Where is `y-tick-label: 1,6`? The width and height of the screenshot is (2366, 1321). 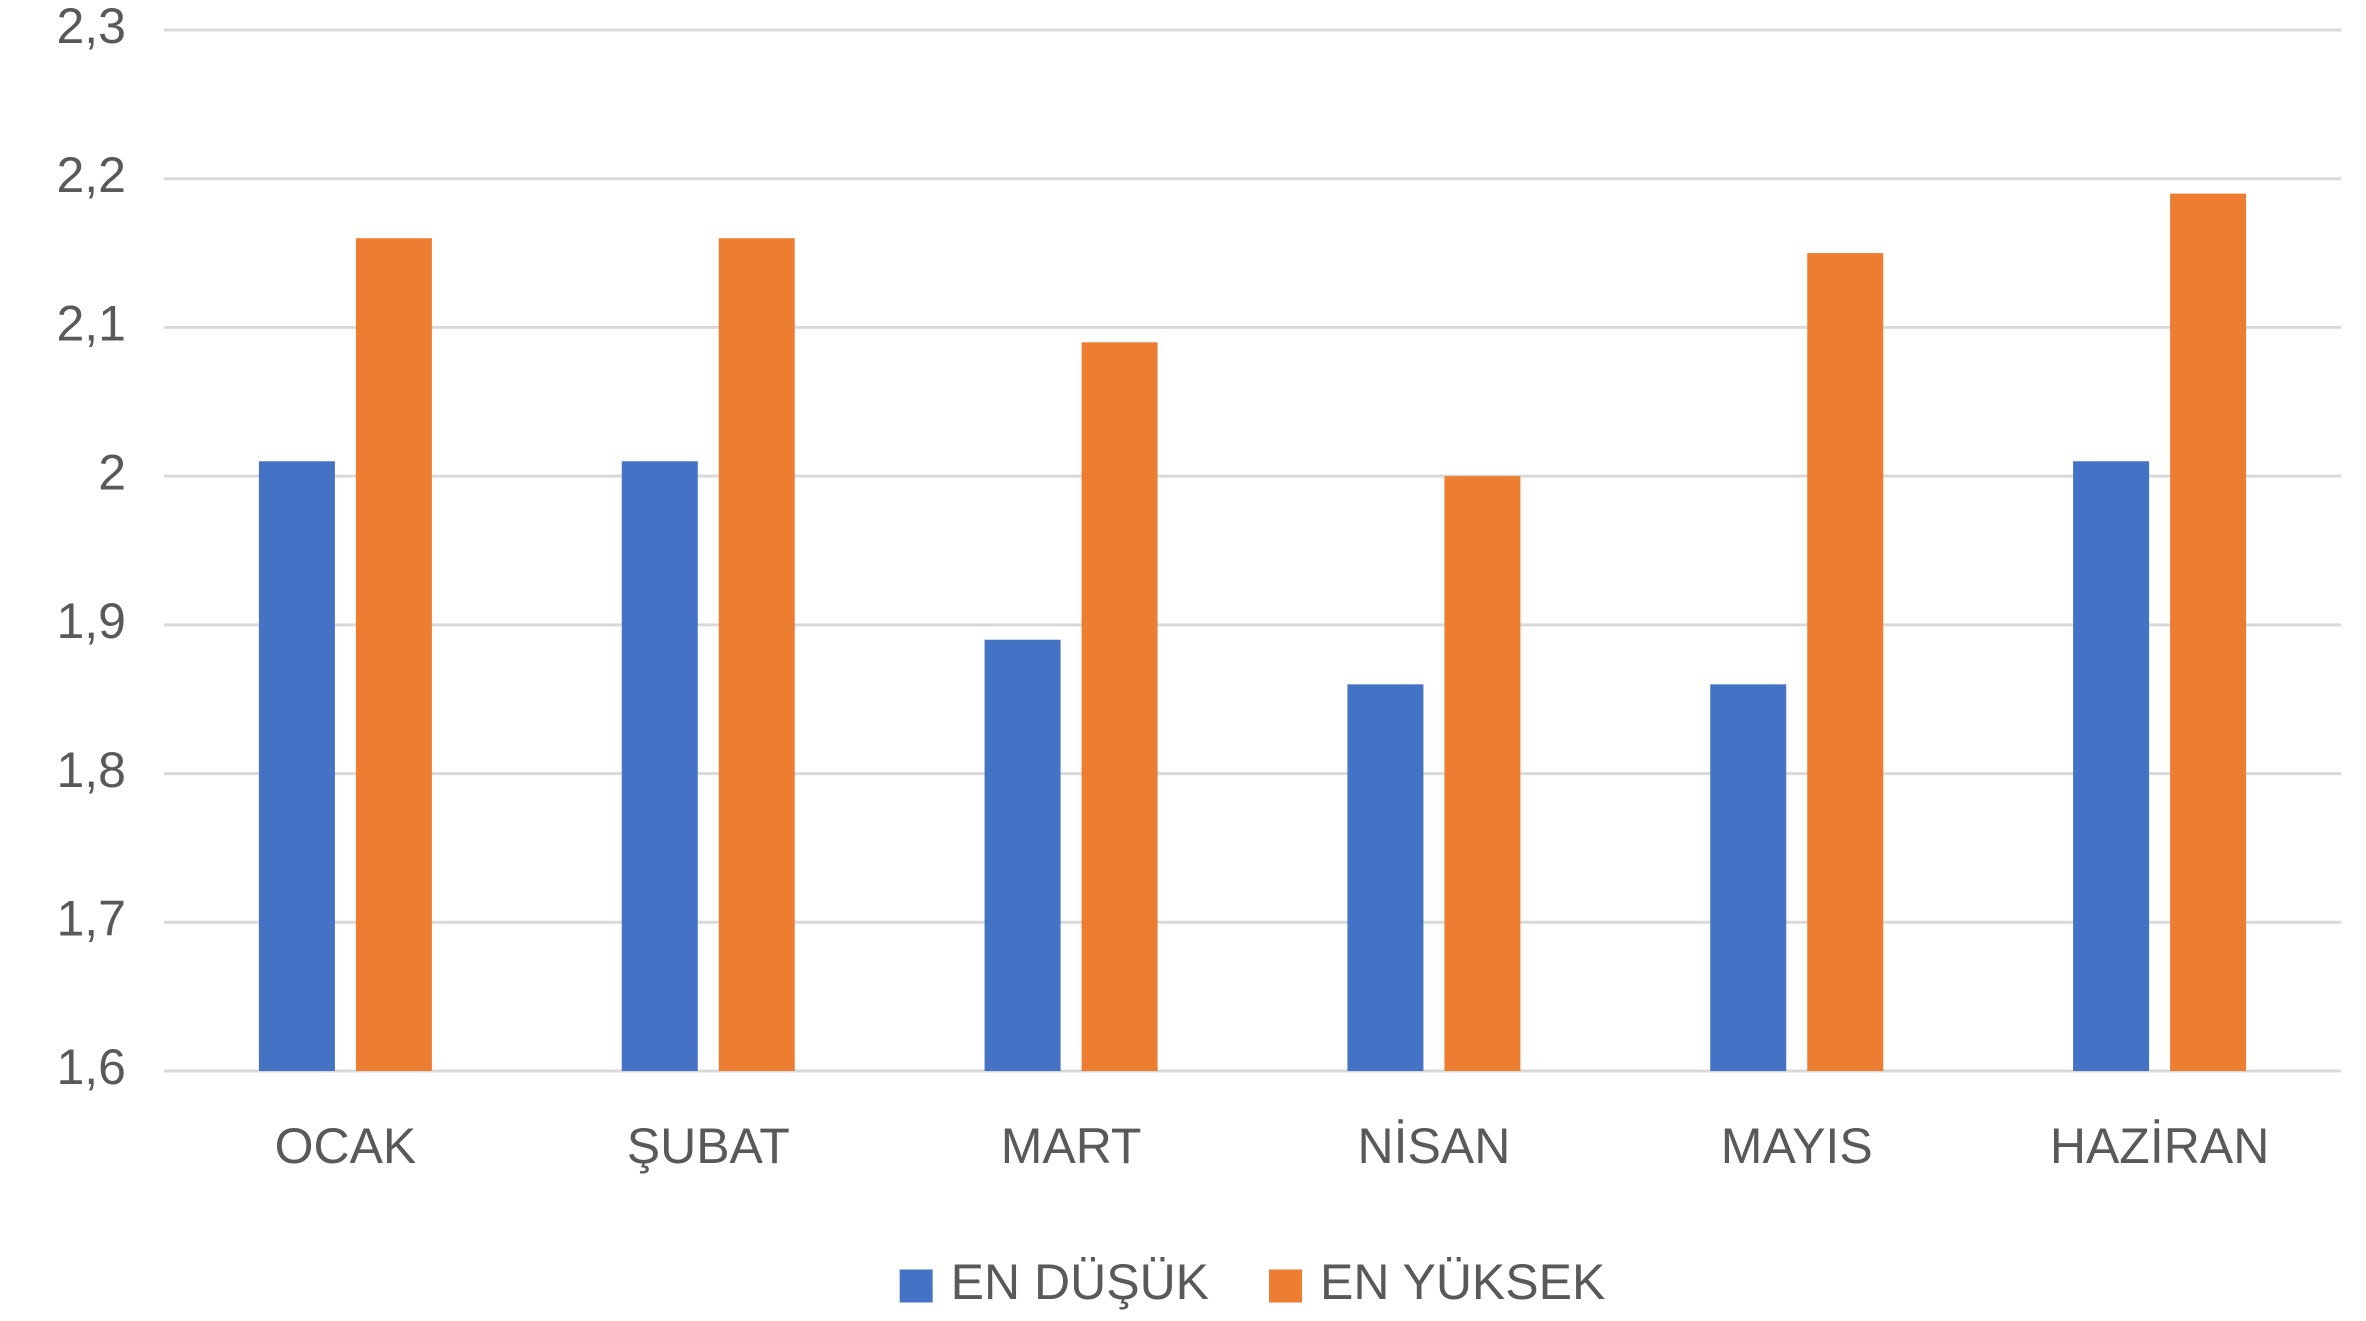 y-tick-label: 1,6 is located at coordinates (91, 1067).